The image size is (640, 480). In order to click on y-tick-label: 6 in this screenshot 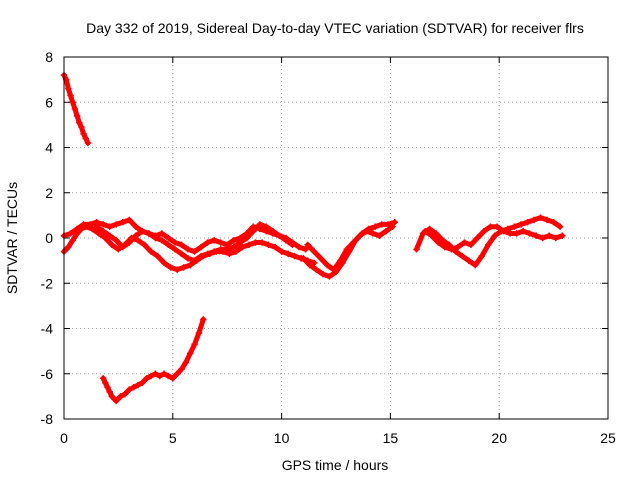, I will do `click(49, 102)`.